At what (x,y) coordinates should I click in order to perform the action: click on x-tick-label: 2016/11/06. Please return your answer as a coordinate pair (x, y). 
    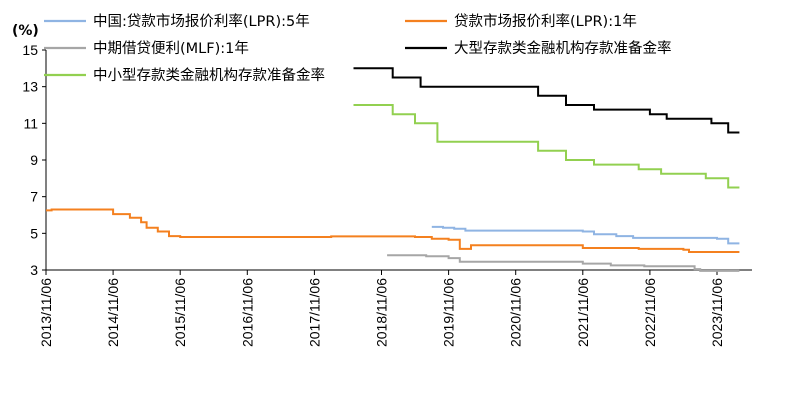
    Looking at the image, I should click on (247, 312).